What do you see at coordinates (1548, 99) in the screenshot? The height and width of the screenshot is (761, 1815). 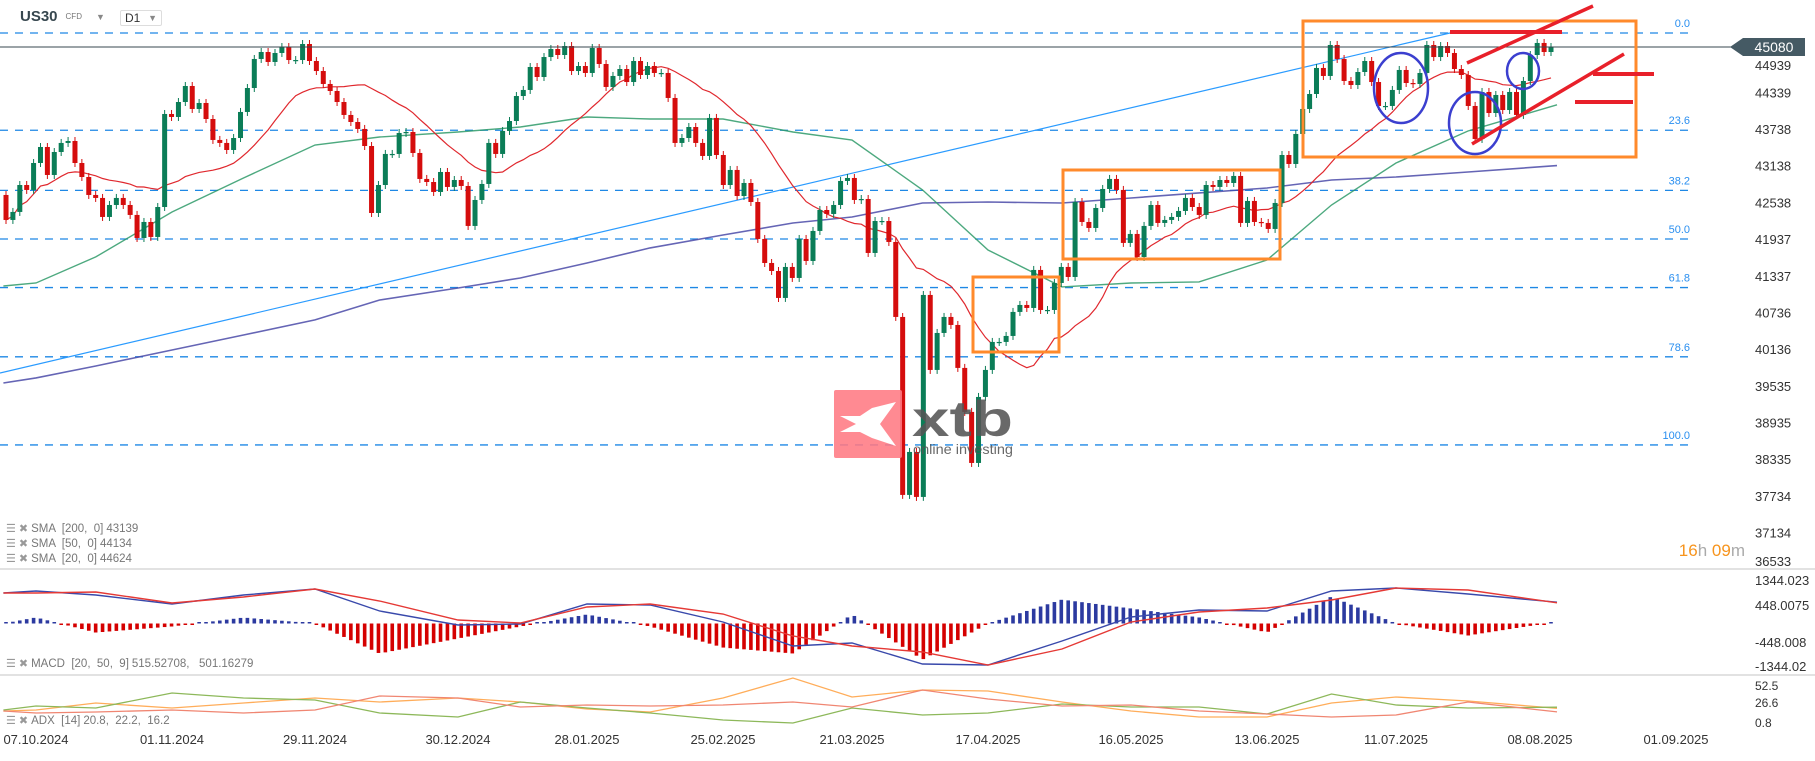 I see `channel-lower-line` at bounding box center [1548, 99].